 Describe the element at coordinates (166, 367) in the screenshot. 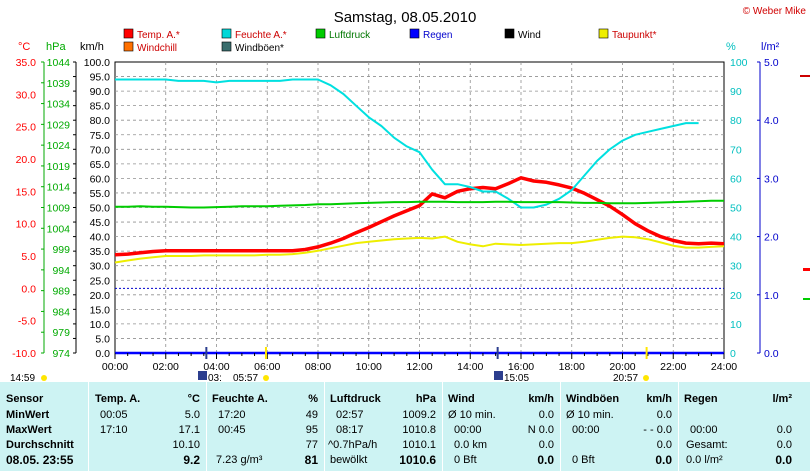

I see `x-tick-label: 02:00` at that location.